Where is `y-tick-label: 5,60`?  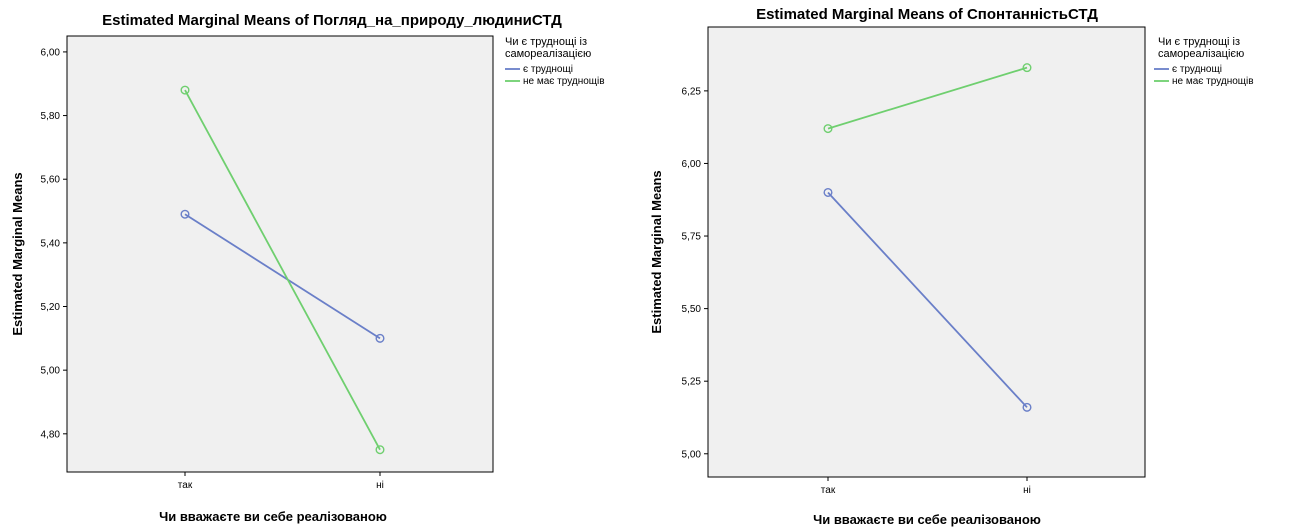
y-tick-label: 5,60 is located at coordinates (51, 180).